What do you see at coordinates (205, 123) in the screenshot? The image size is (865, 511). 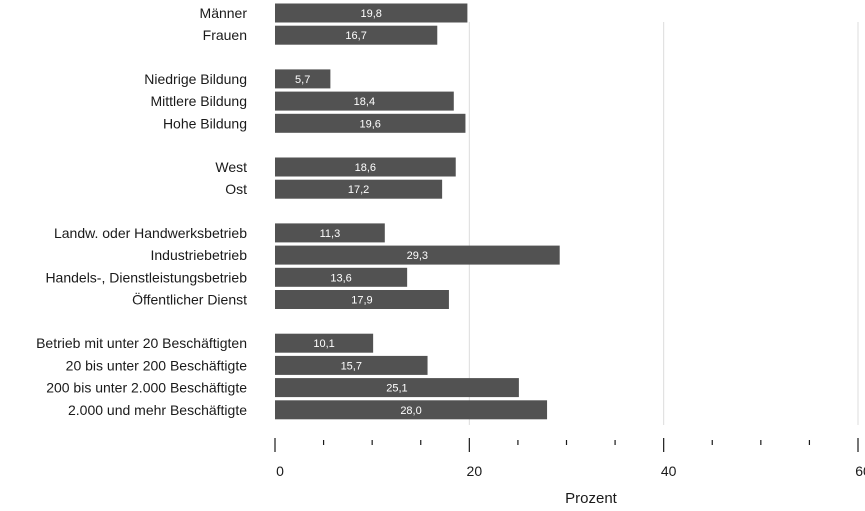 I see `category-label: Hohe Bildung` at bounding box center [205, 123].